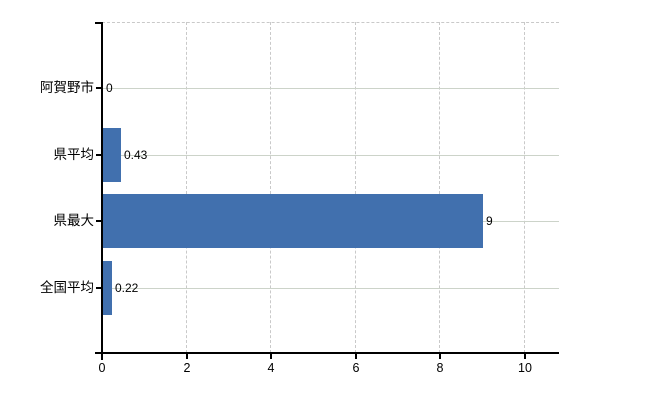 This screenshot has height=400, width=650. I want to click on y-axis-top-tick, so click(98, 23).